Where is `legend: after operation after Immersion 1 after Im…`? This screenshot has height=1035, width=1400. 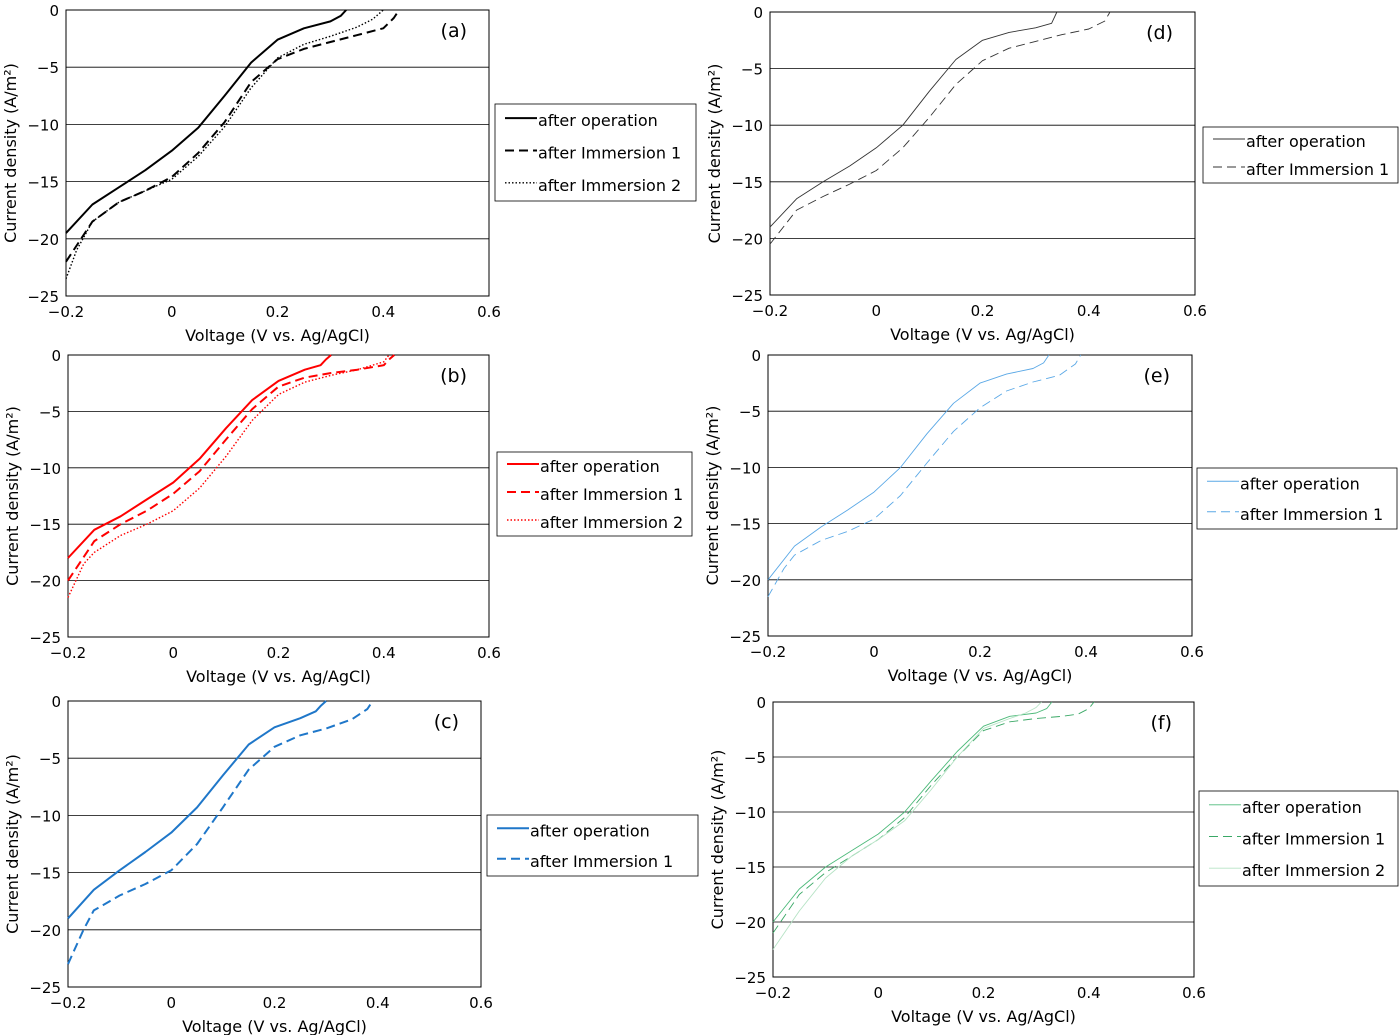 legend: after operation after Immersion 1 after Im… is located at coordinates (1298, 838).